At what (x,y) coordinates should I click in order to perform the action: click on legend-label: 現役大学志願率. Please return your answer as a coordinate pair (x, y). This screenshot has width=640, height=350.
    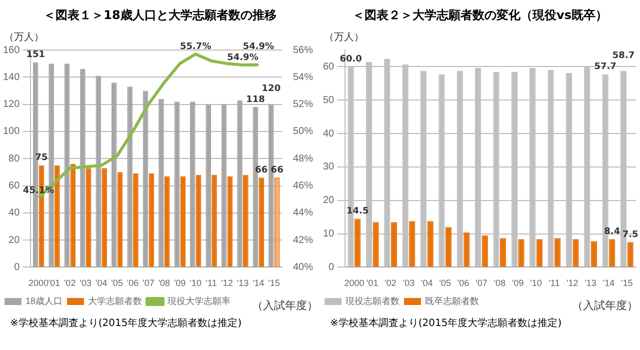
    Looking at the image, I should click on (199, 301).